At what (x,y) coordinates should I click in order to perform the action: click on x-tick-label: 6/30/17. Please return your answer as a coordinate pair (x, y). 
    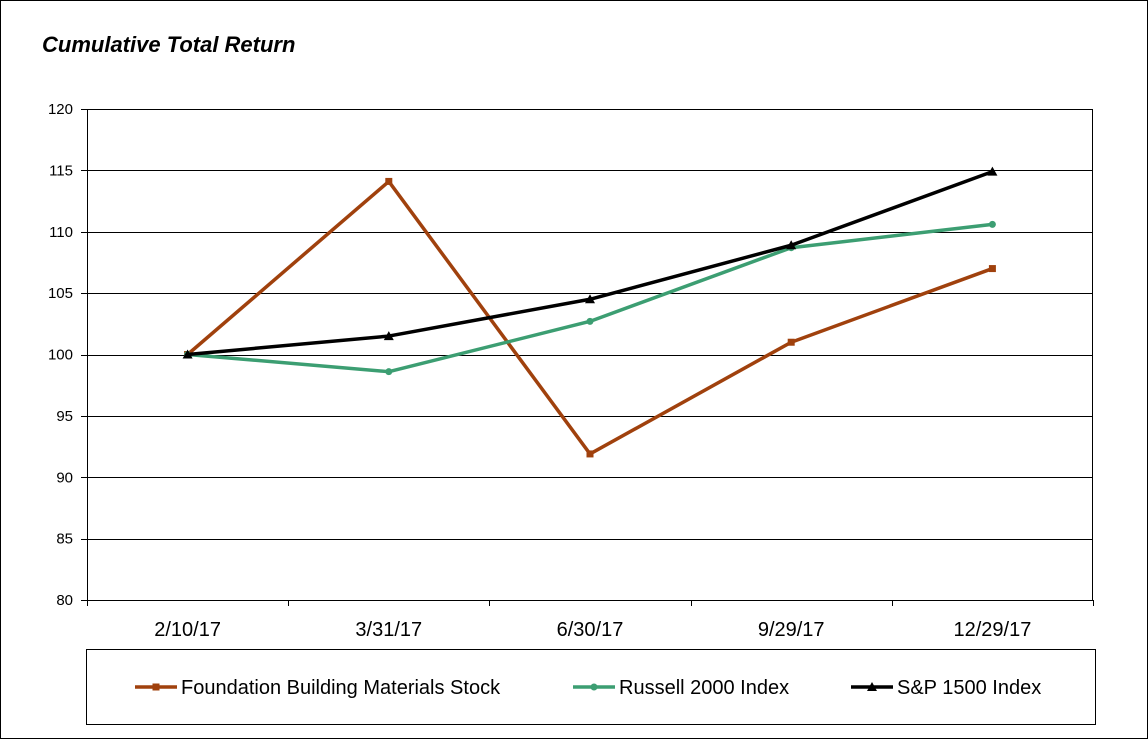
    Looking at the image, I should click on (590, 630).